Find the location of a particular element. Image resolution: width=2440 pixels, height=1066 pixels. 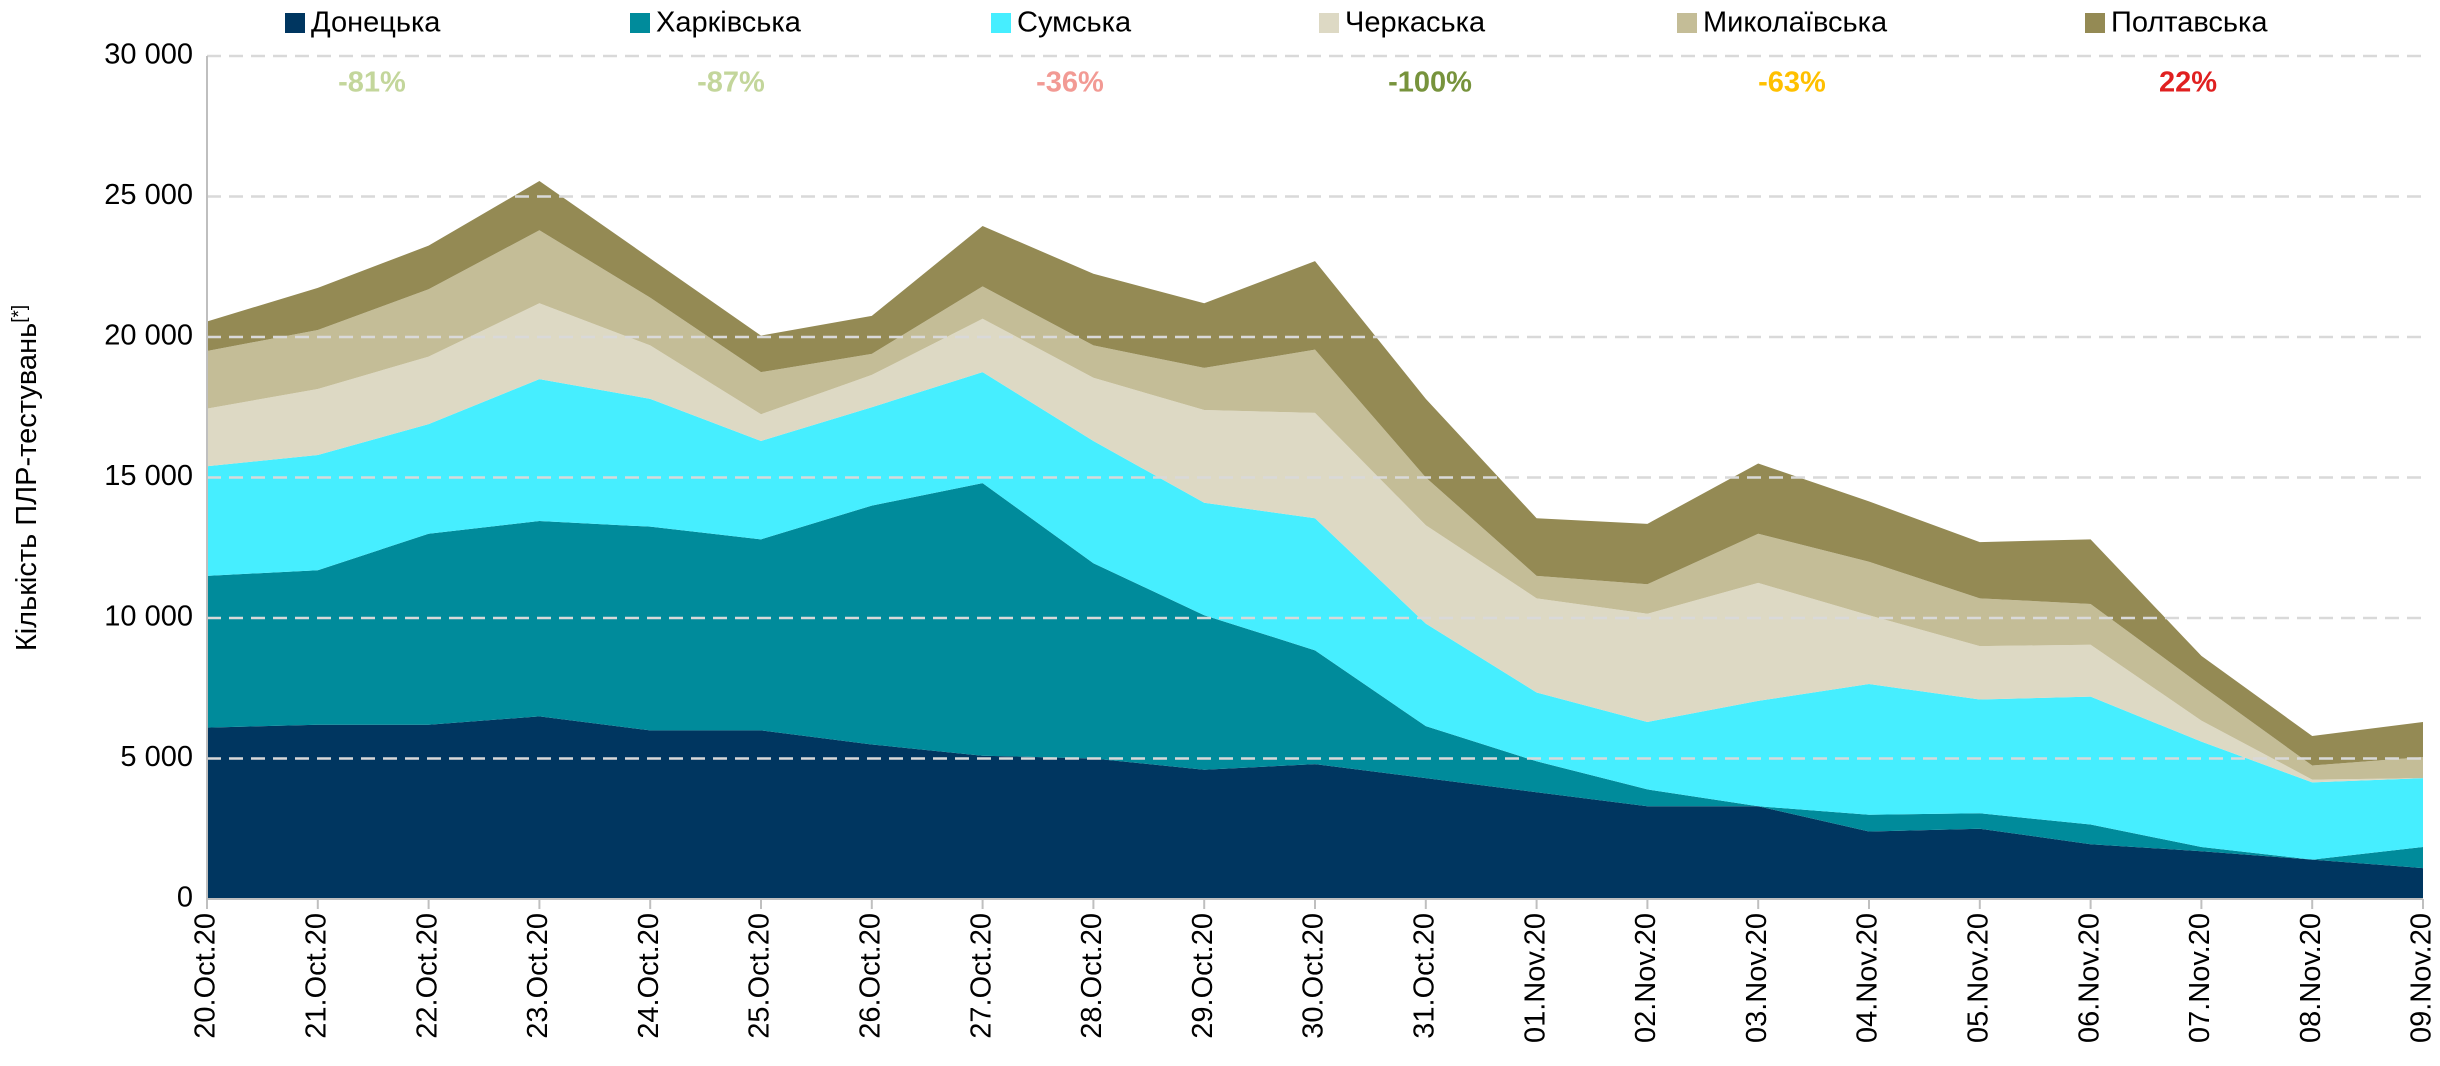

x-tick-label: 02.Nov.20 is located at coordinates (1646, 978).